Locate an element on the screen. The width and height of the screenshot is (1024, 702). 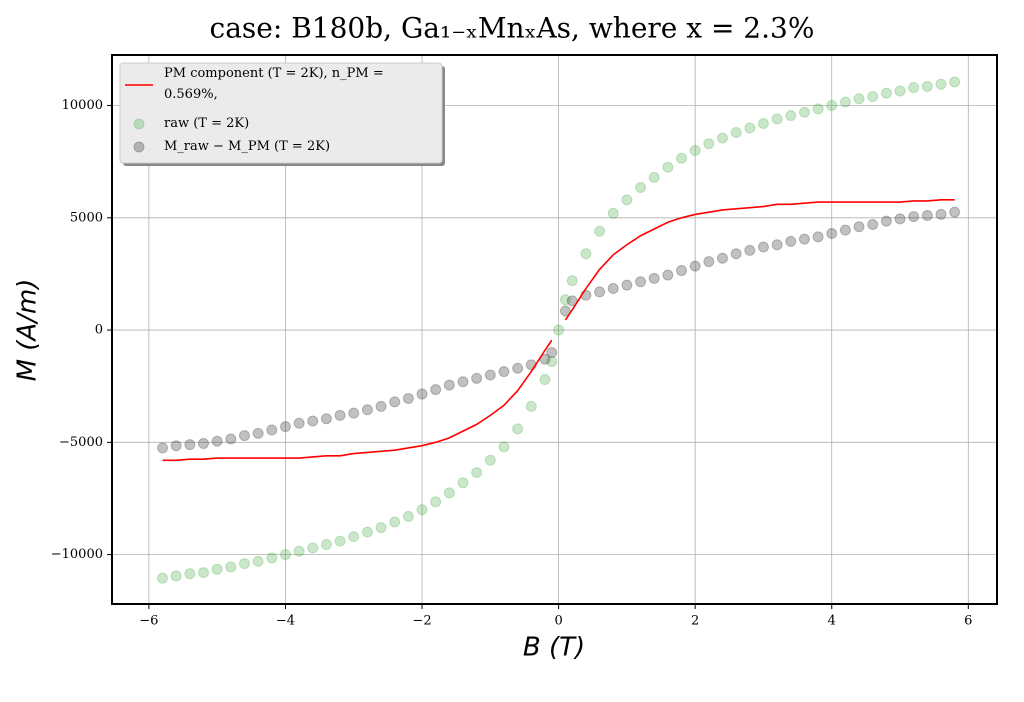
x-tick-label: 6 is located at coordinates (968, 621).